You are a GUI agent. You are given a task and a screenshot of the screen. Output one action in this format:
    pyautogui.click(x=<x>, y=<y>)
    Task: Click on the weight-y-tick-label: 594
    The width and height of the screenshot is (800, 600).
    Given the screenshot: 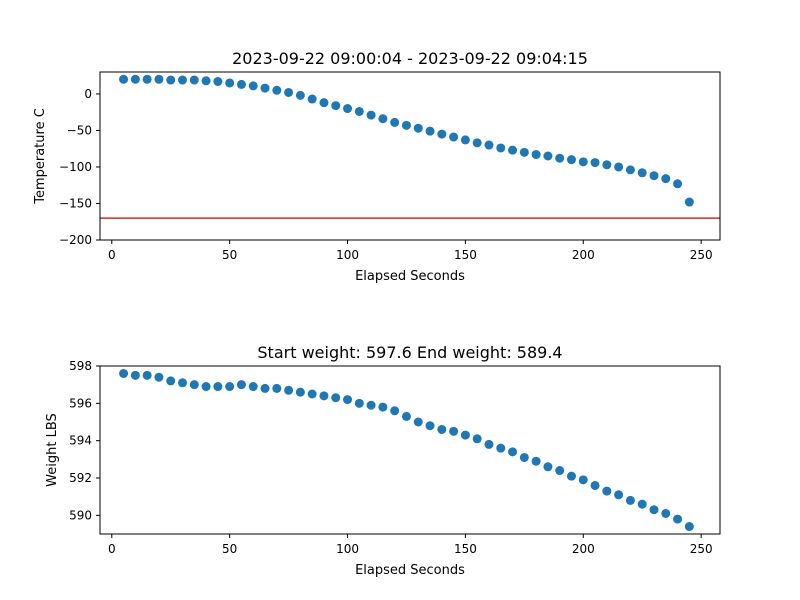 What is the action you would take?
    pyautogui.click(x=80, y=441)
    